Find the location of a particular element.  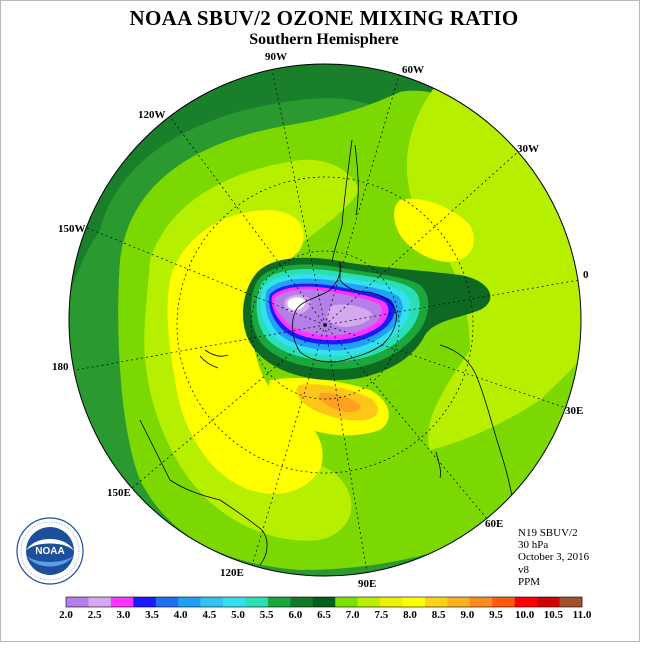

vortex-core-white is located at coordinates (296, 303).